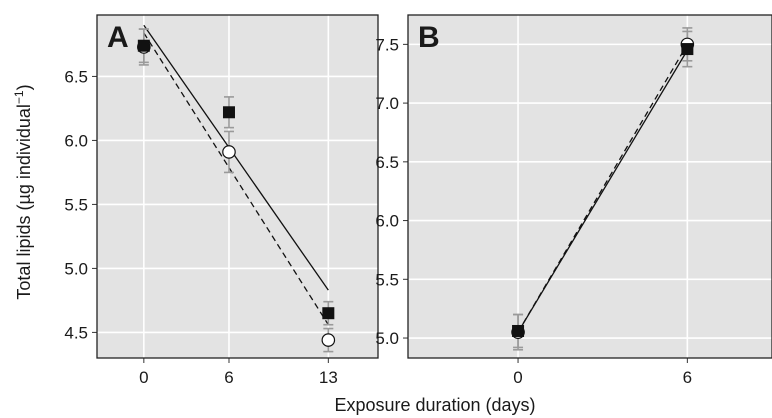 The image size is (772, 418). What do you see at coordinates (387, 103) in the screenshot?
I see `y-tick-label: 7.0` at bounding box center [387, 103].